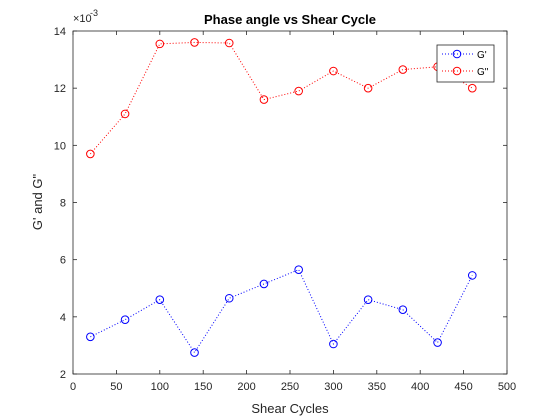 The height and width of the screenshot is (420, 560). Describe the element at coordinates (482, 55) in the screenshot. I see `legend-label-g-prime: G'` at that location.